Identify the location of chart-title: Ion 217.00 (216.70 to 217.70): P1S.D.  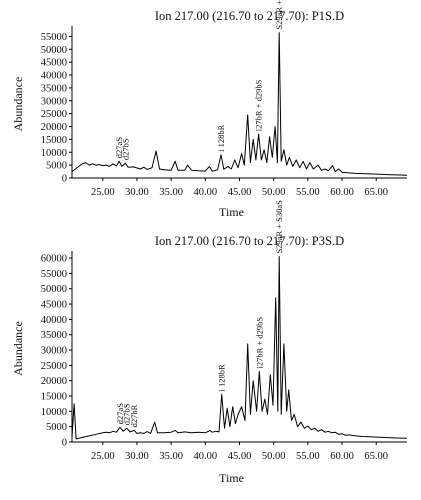
(249, 16).